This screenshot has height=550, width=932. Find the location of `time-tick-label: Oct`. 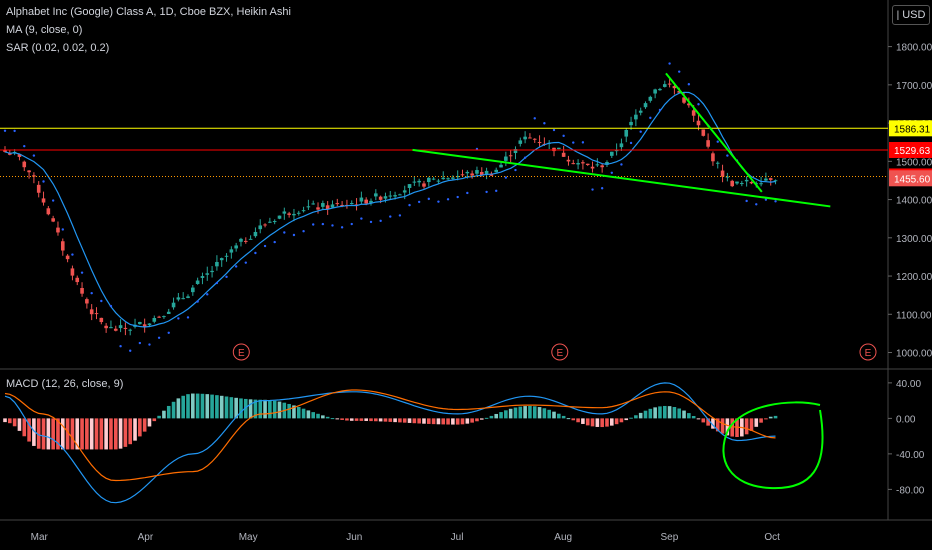

time-tick-label: Oct is located at coordinates (772, 537).